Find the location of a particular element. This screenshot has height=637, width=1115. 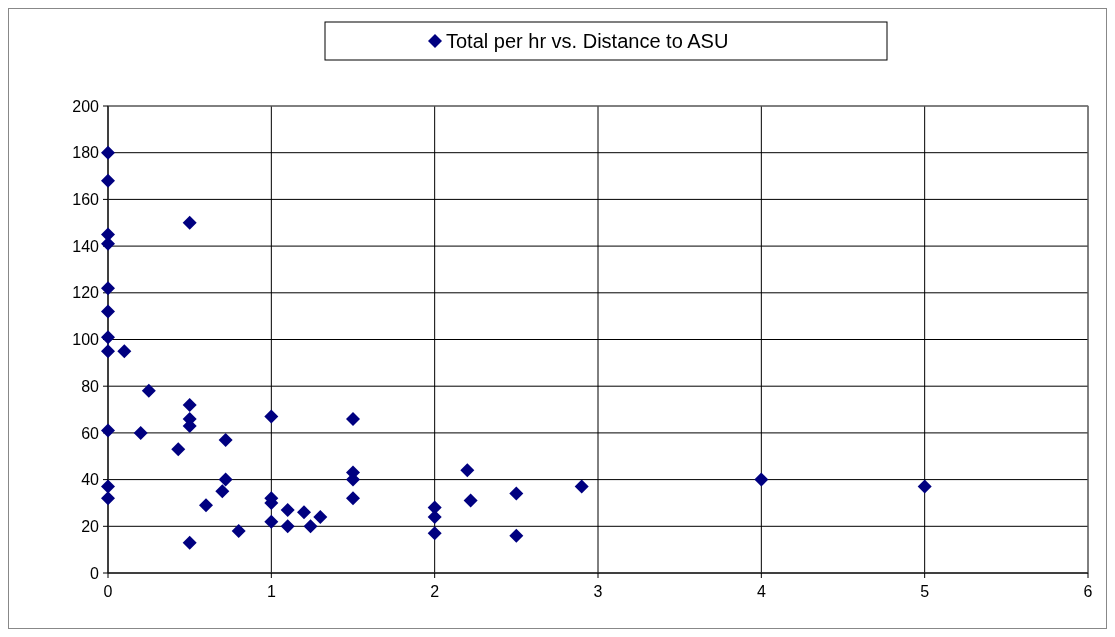

y-tick-label: 40 is located at coordinates (90, 480).